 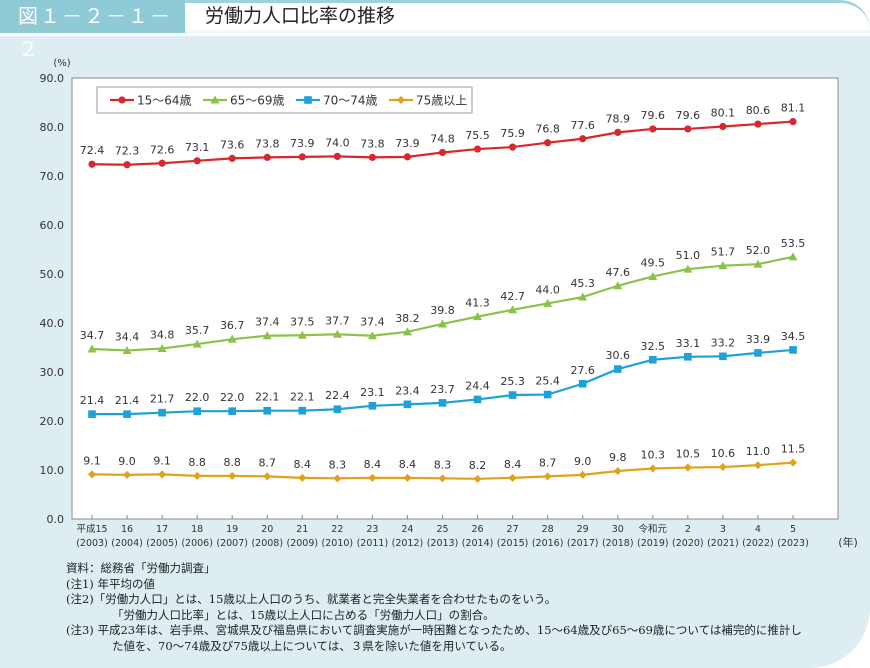 What do you see at coordinates (442, 529) in the screenshot?
I see `x-tick-era: 25` at bounding box center [442, 529].